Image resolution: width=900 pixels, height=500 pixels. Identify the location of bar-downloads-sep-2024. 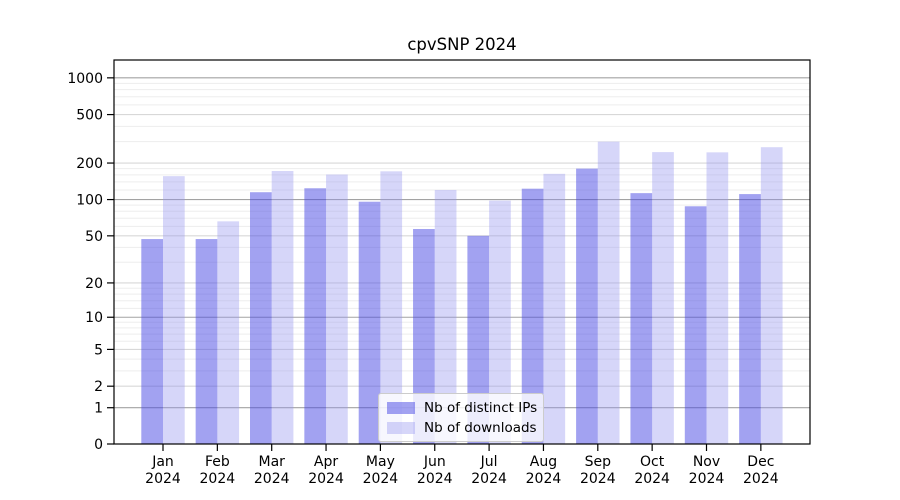
(608, 292).